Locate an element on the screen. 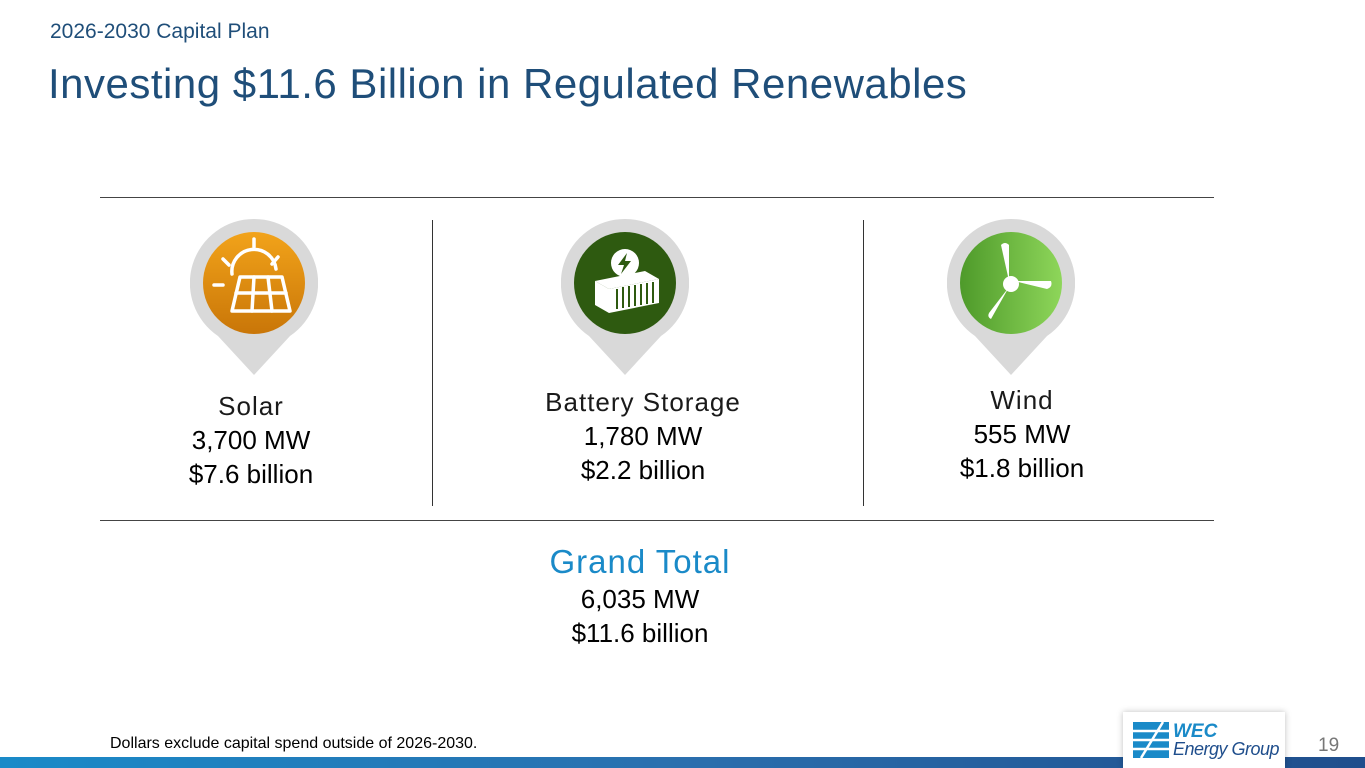 This screenshot has height=768, width=1365. company-logo: WEC Energy Group is located at coordinates (1204, 740).